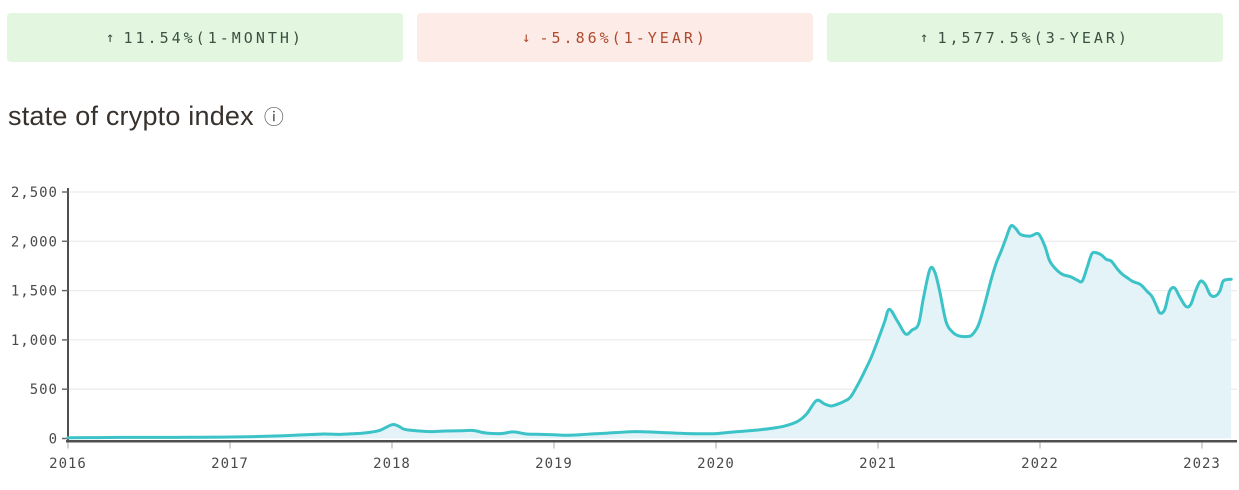  I want to click on page-title: state of crypto index, so click(131, 116).